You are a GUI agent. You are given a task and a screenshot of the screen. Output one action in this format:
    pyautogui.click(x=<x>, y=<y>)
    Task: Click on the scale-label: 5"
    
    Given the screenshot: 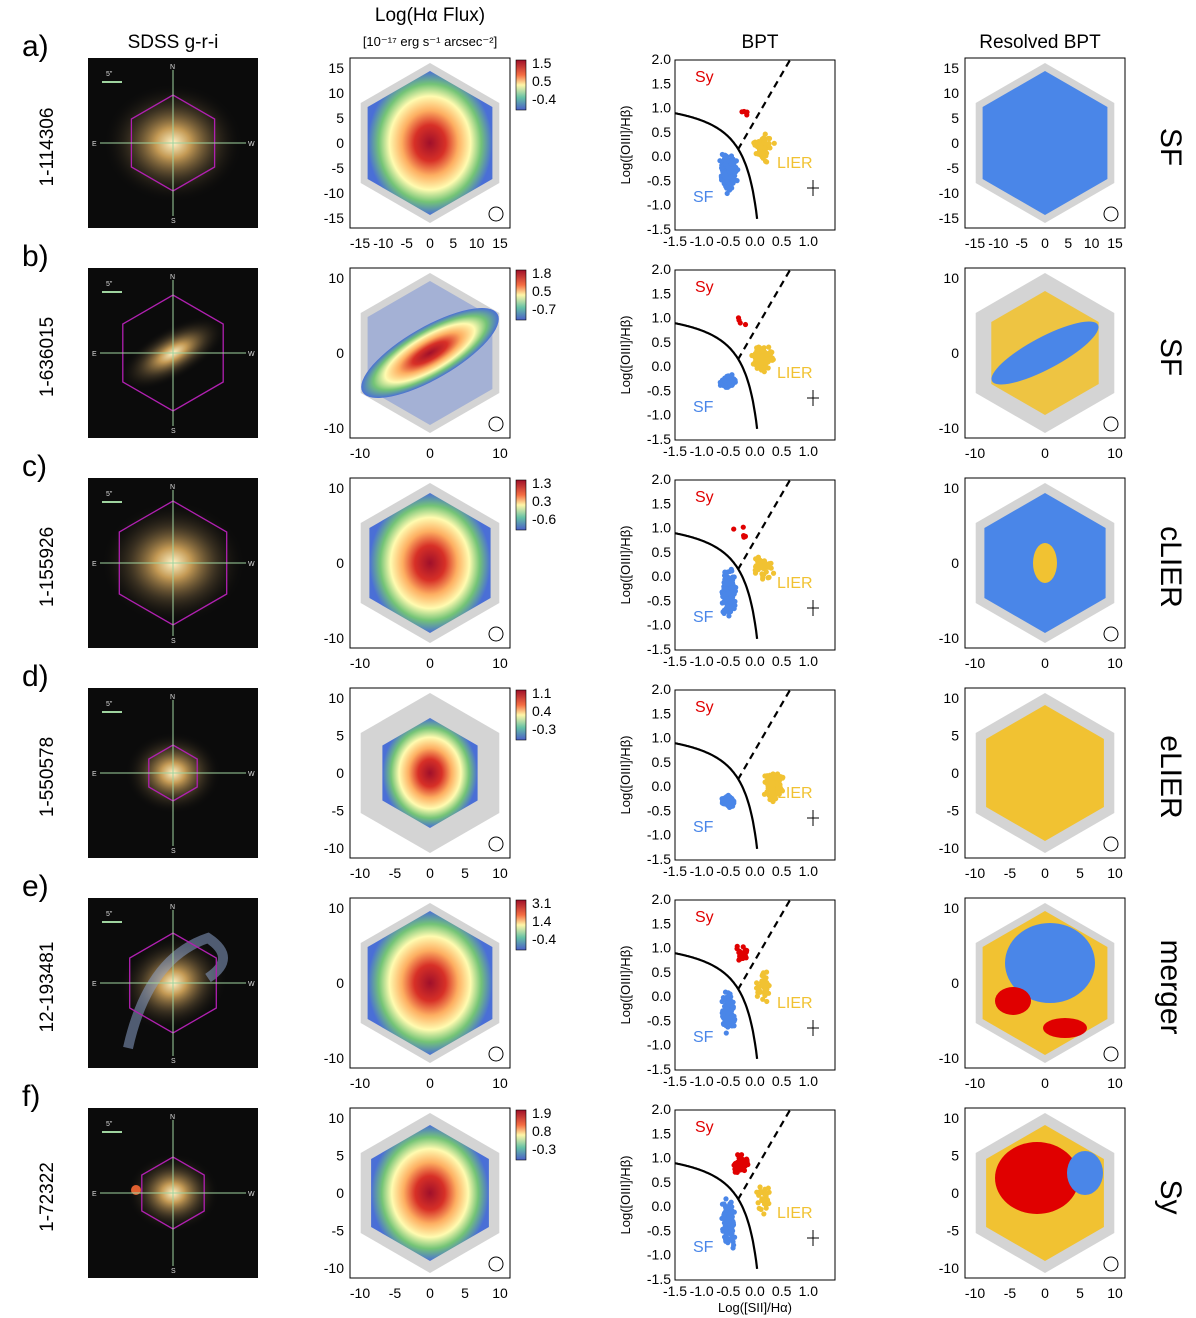 What is the action you would take?
    pyautogui.click(x=109, y=704)
    